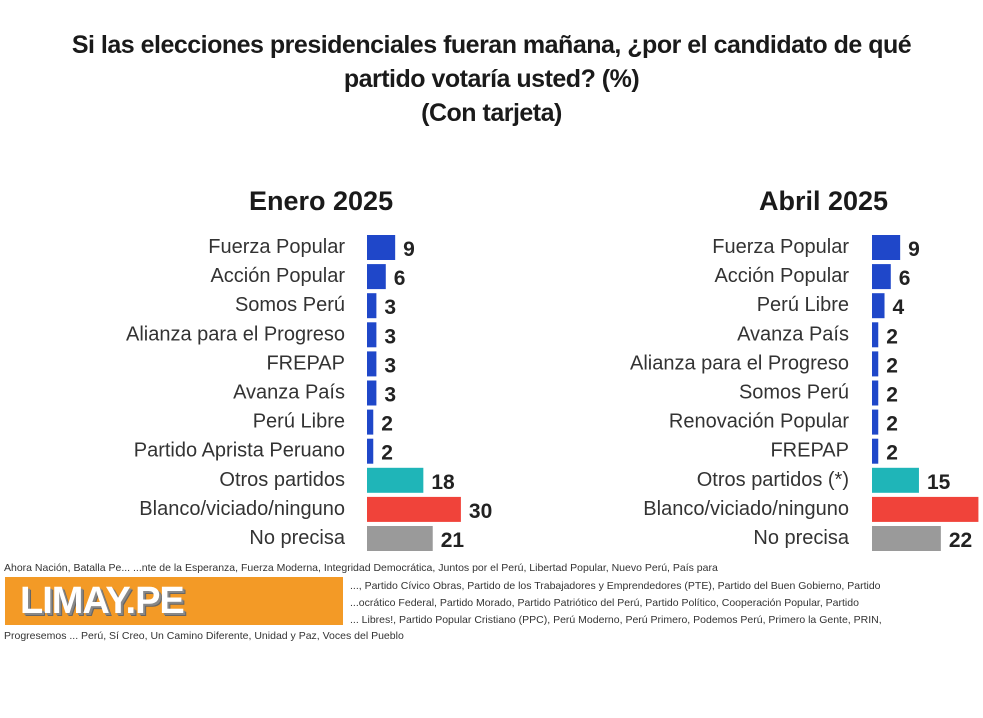 The height and width of the screenshot is (718, 983). What do you see at coordinates (480, 511) in the screenshot?
I see `value-label: 30` at bounding box center [480, 511].